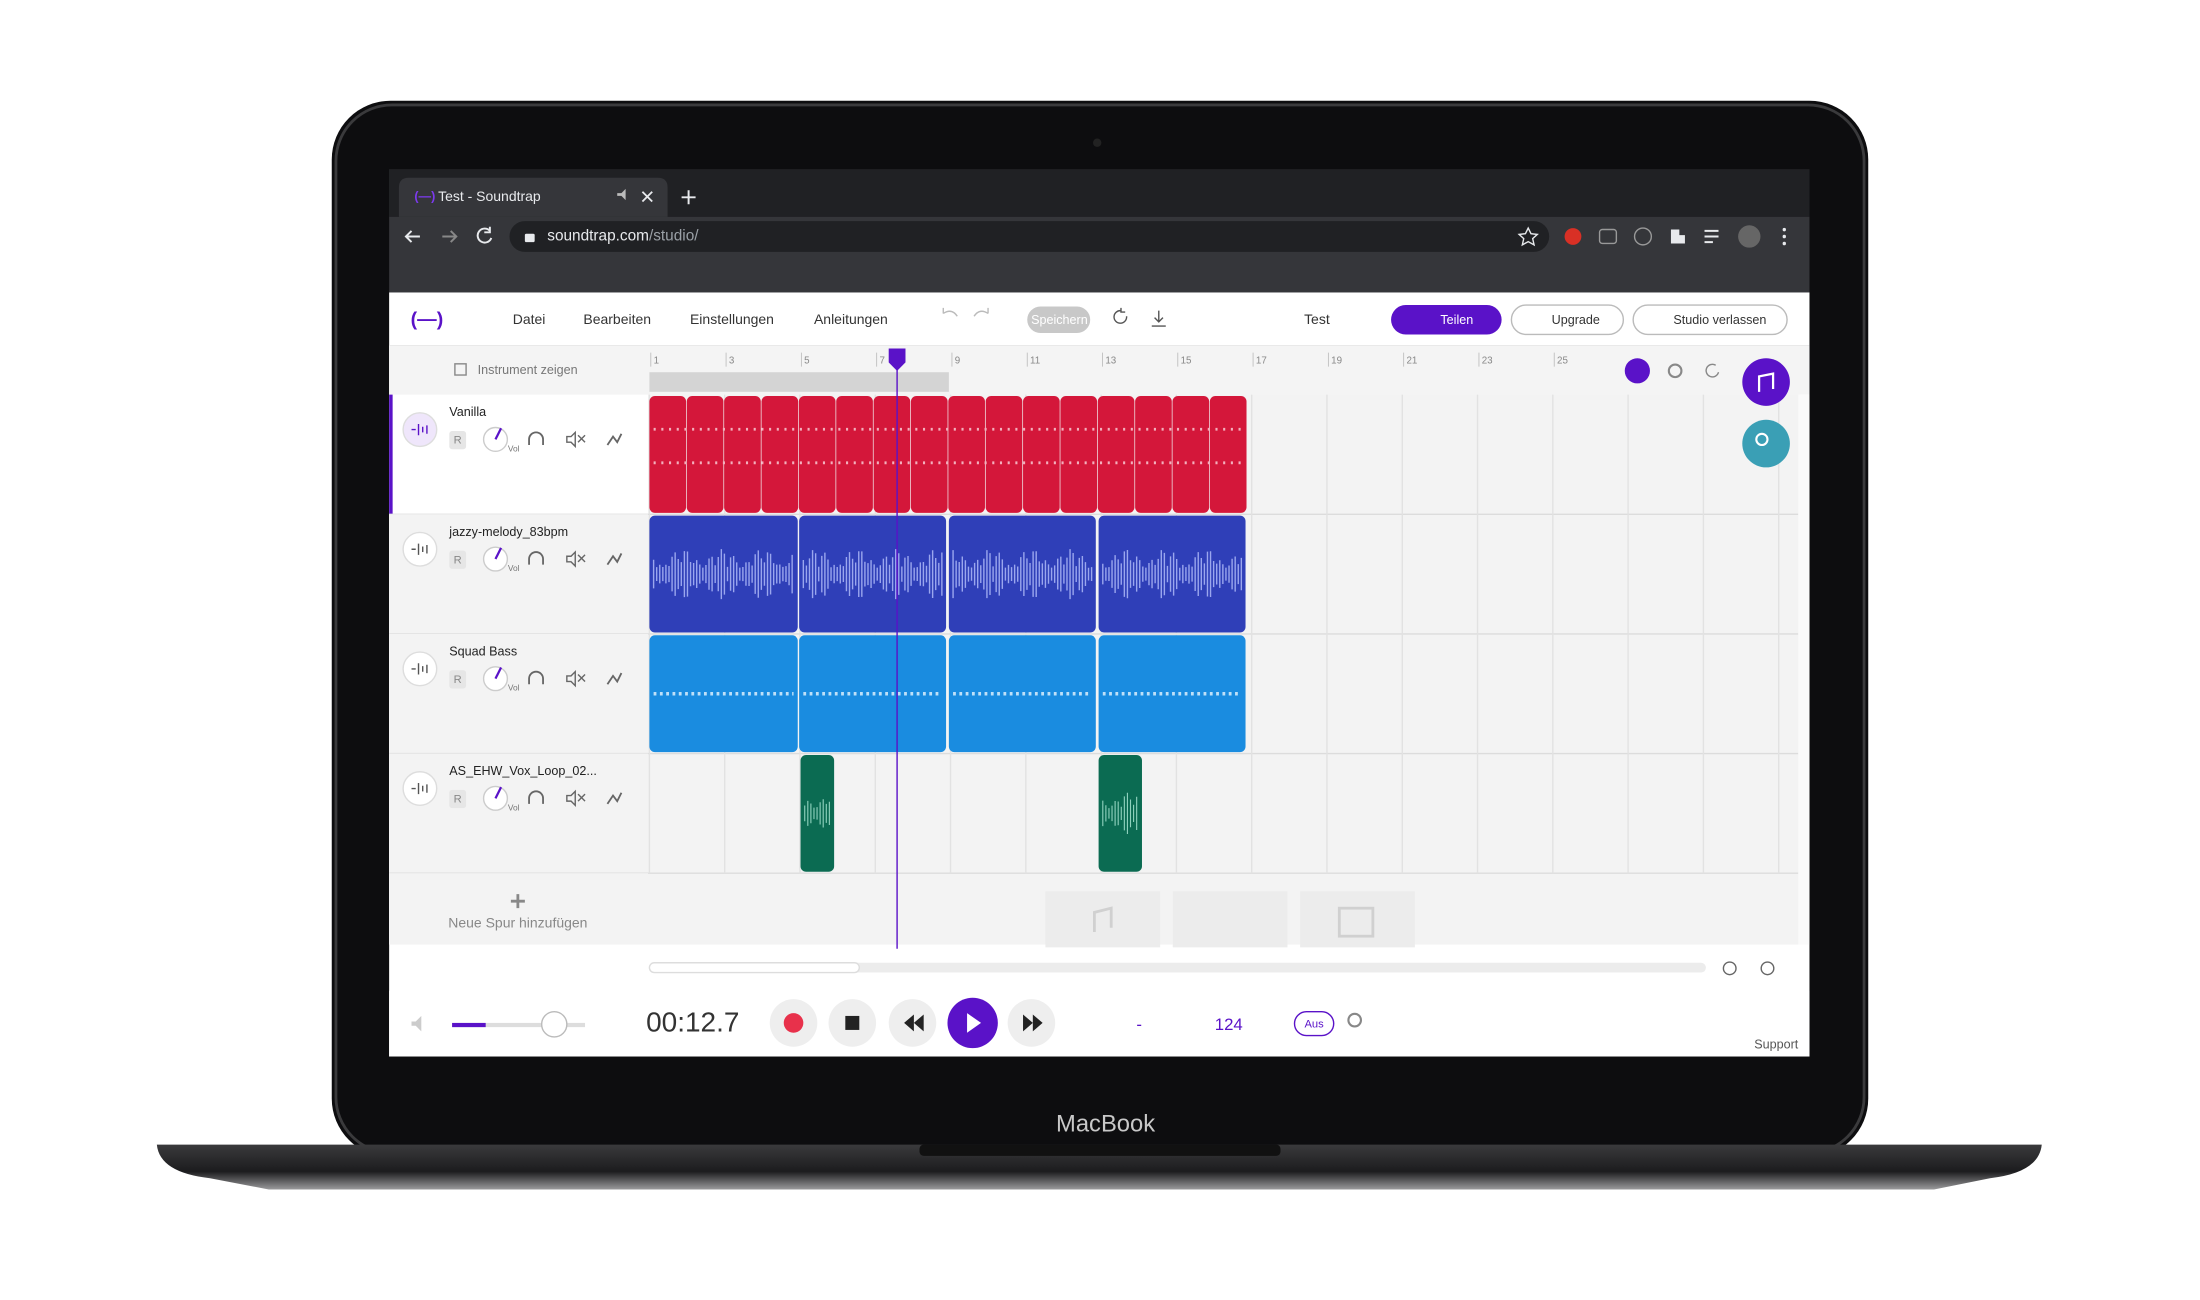 The width and height of the screenshot is (2200, 1300). Describe the element at coordinates (1567, 320) in the screenshot. I see `upgrade-button` at that location.